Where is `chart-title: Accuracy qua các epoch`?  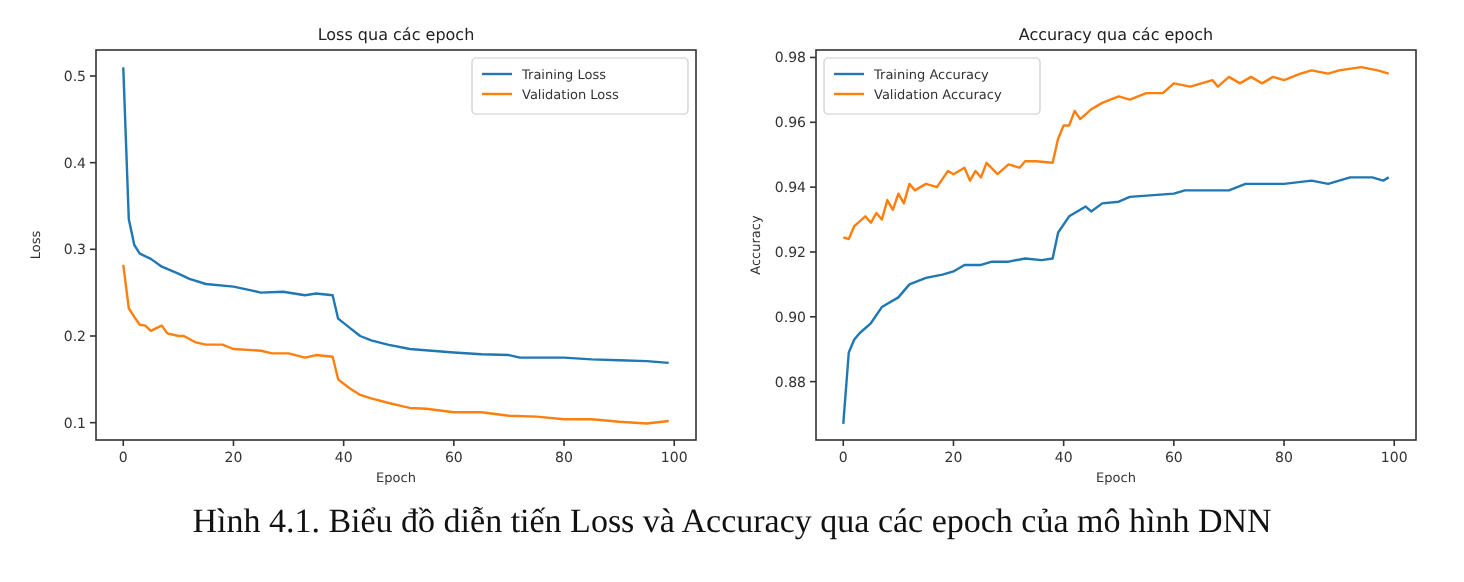
chart-title: Accuracy qua các epoch is located at coordinates (1116, 35).